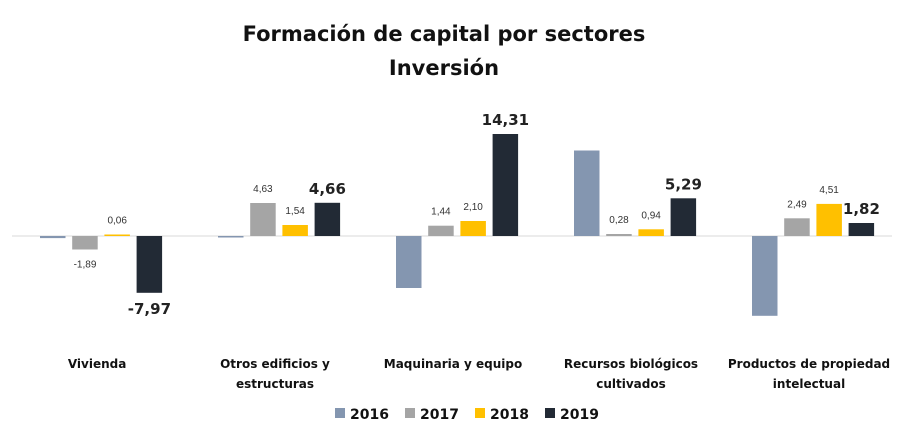 This screenshot has height=441, width=921. Describe the element at coordinates (480, 413) in the screenshot. I see `legend-swatch-2018` at that location.